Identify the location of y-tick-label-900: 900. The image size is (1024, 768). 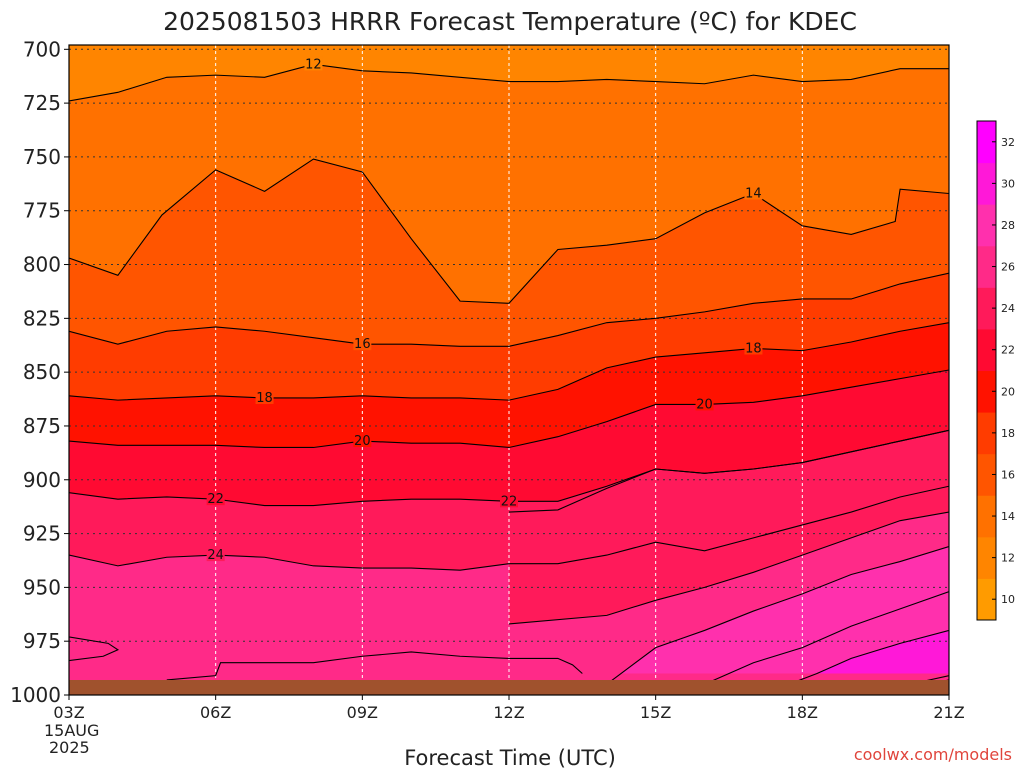
(42, 480).